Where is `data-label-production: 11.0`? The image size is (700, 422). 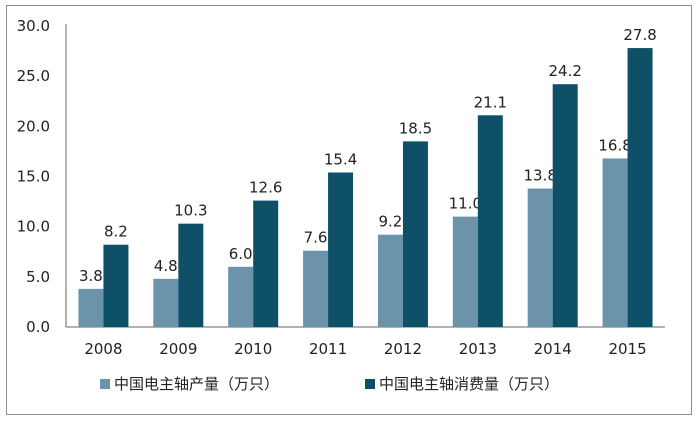
data-label-production: 11.0 is located at coordinates (465, 204).